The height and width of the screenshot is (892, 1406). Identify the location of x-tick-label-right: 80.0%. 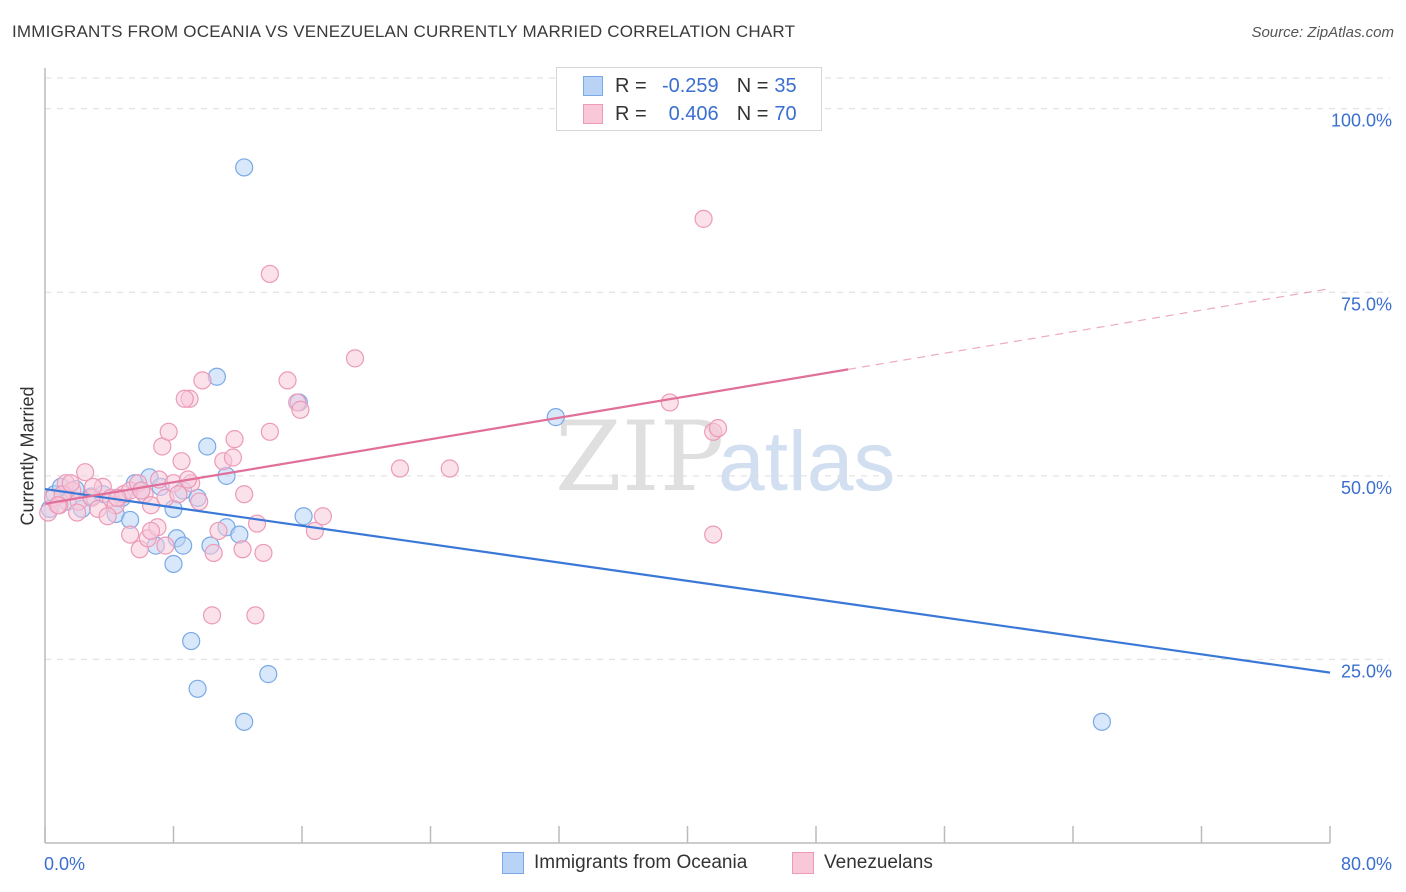
(1366, 864).